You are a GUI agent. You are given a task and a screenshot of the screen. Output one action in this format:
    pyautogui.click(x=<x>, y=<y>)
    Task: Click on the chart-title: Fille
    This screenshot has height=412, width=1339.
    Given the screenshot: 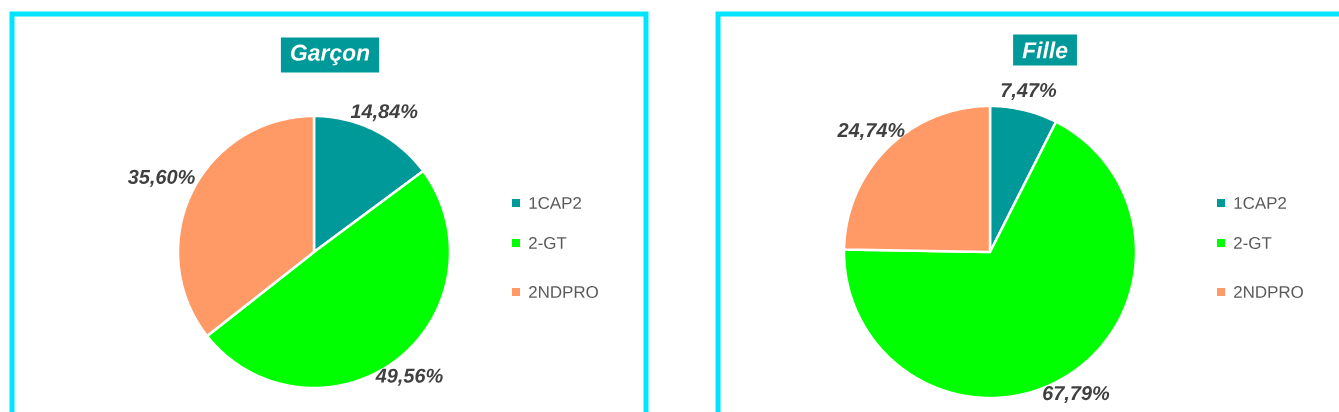 What is the action you would take?
    pyautogui.click(x=1045, y=50)
    